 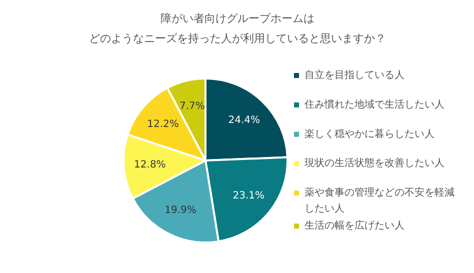 What do you see at coordinates (374, 104) in the screenshot?
I see `legend-label: 住み慣れた地域で生活したい人` at bounding box center [374, 104].